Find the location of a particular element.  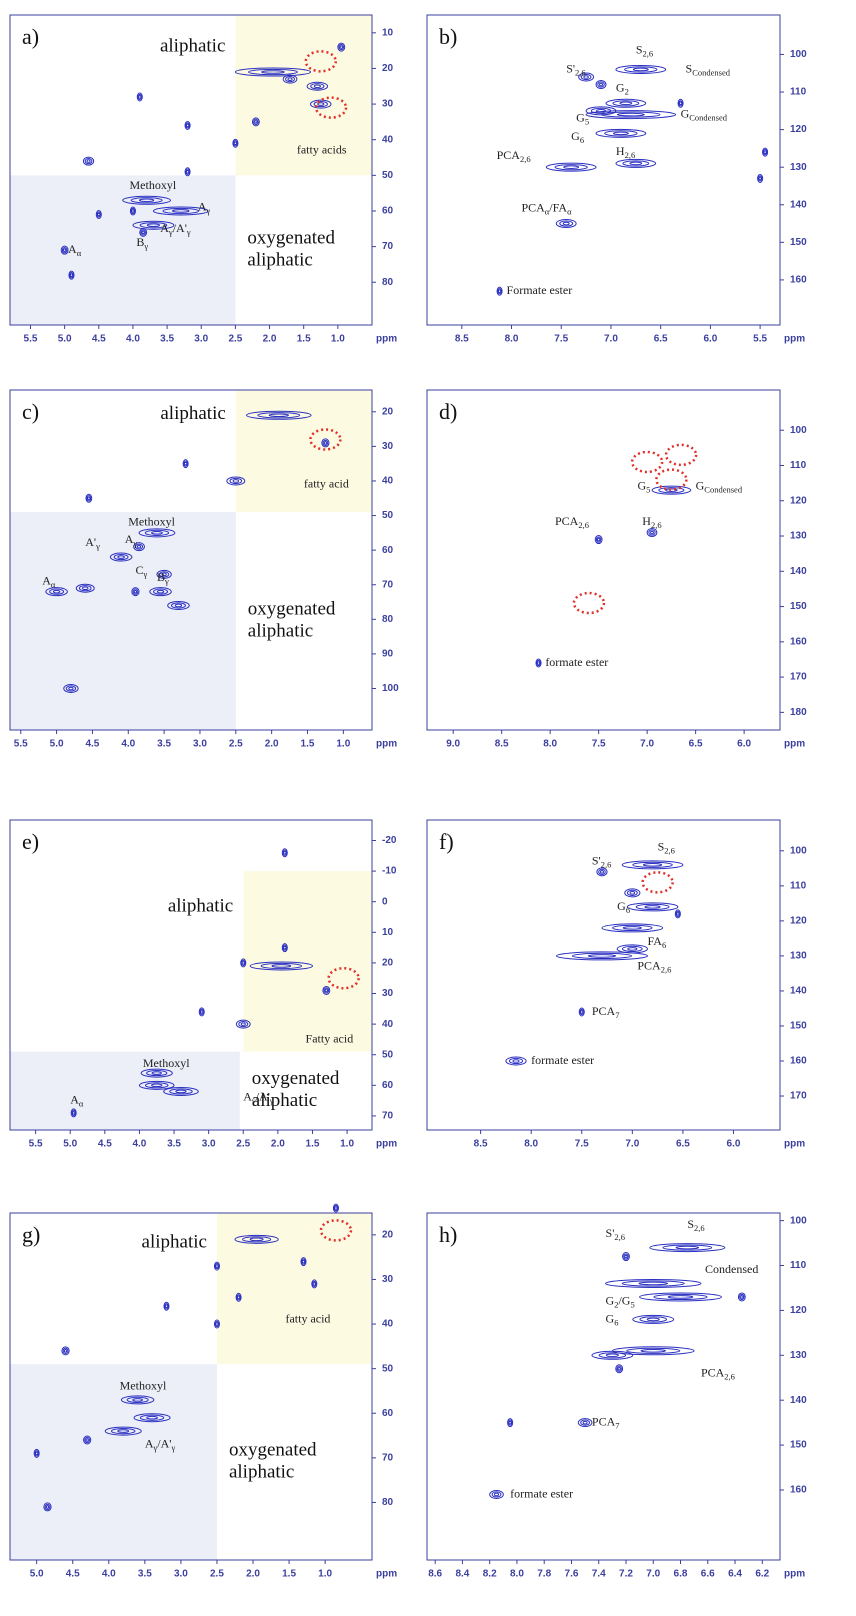

panel-label: g) is located at coordinates (31, 1234).